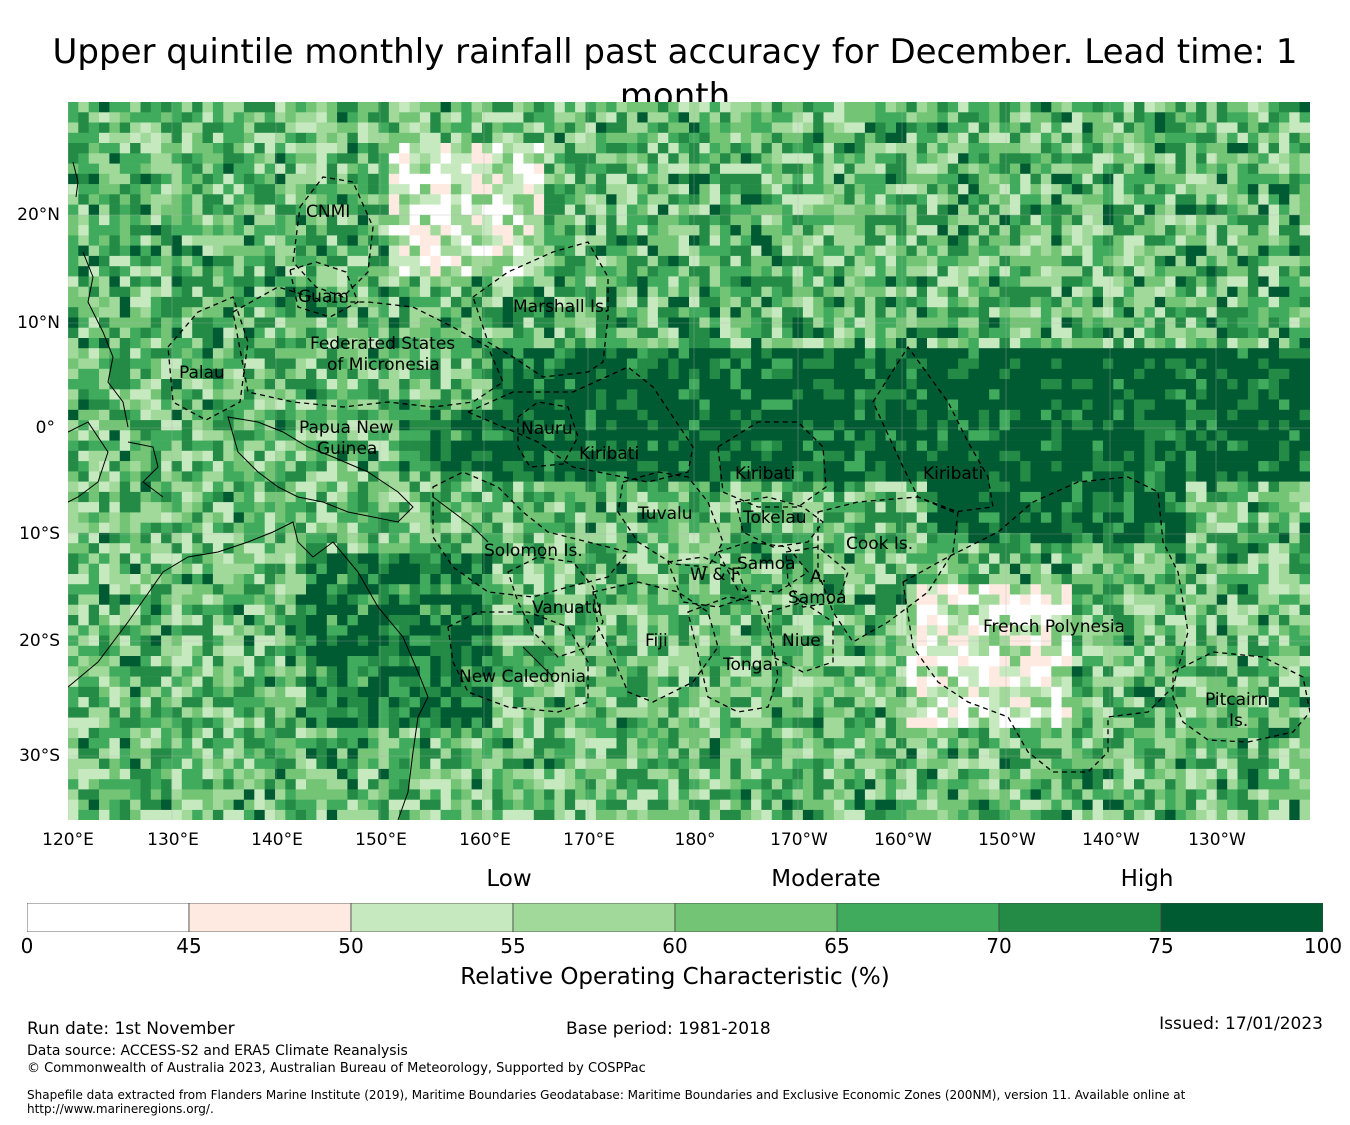 The width and height of the screenshot is (1350, 1125). I want to click on eez-fsm, so click(368, 347).